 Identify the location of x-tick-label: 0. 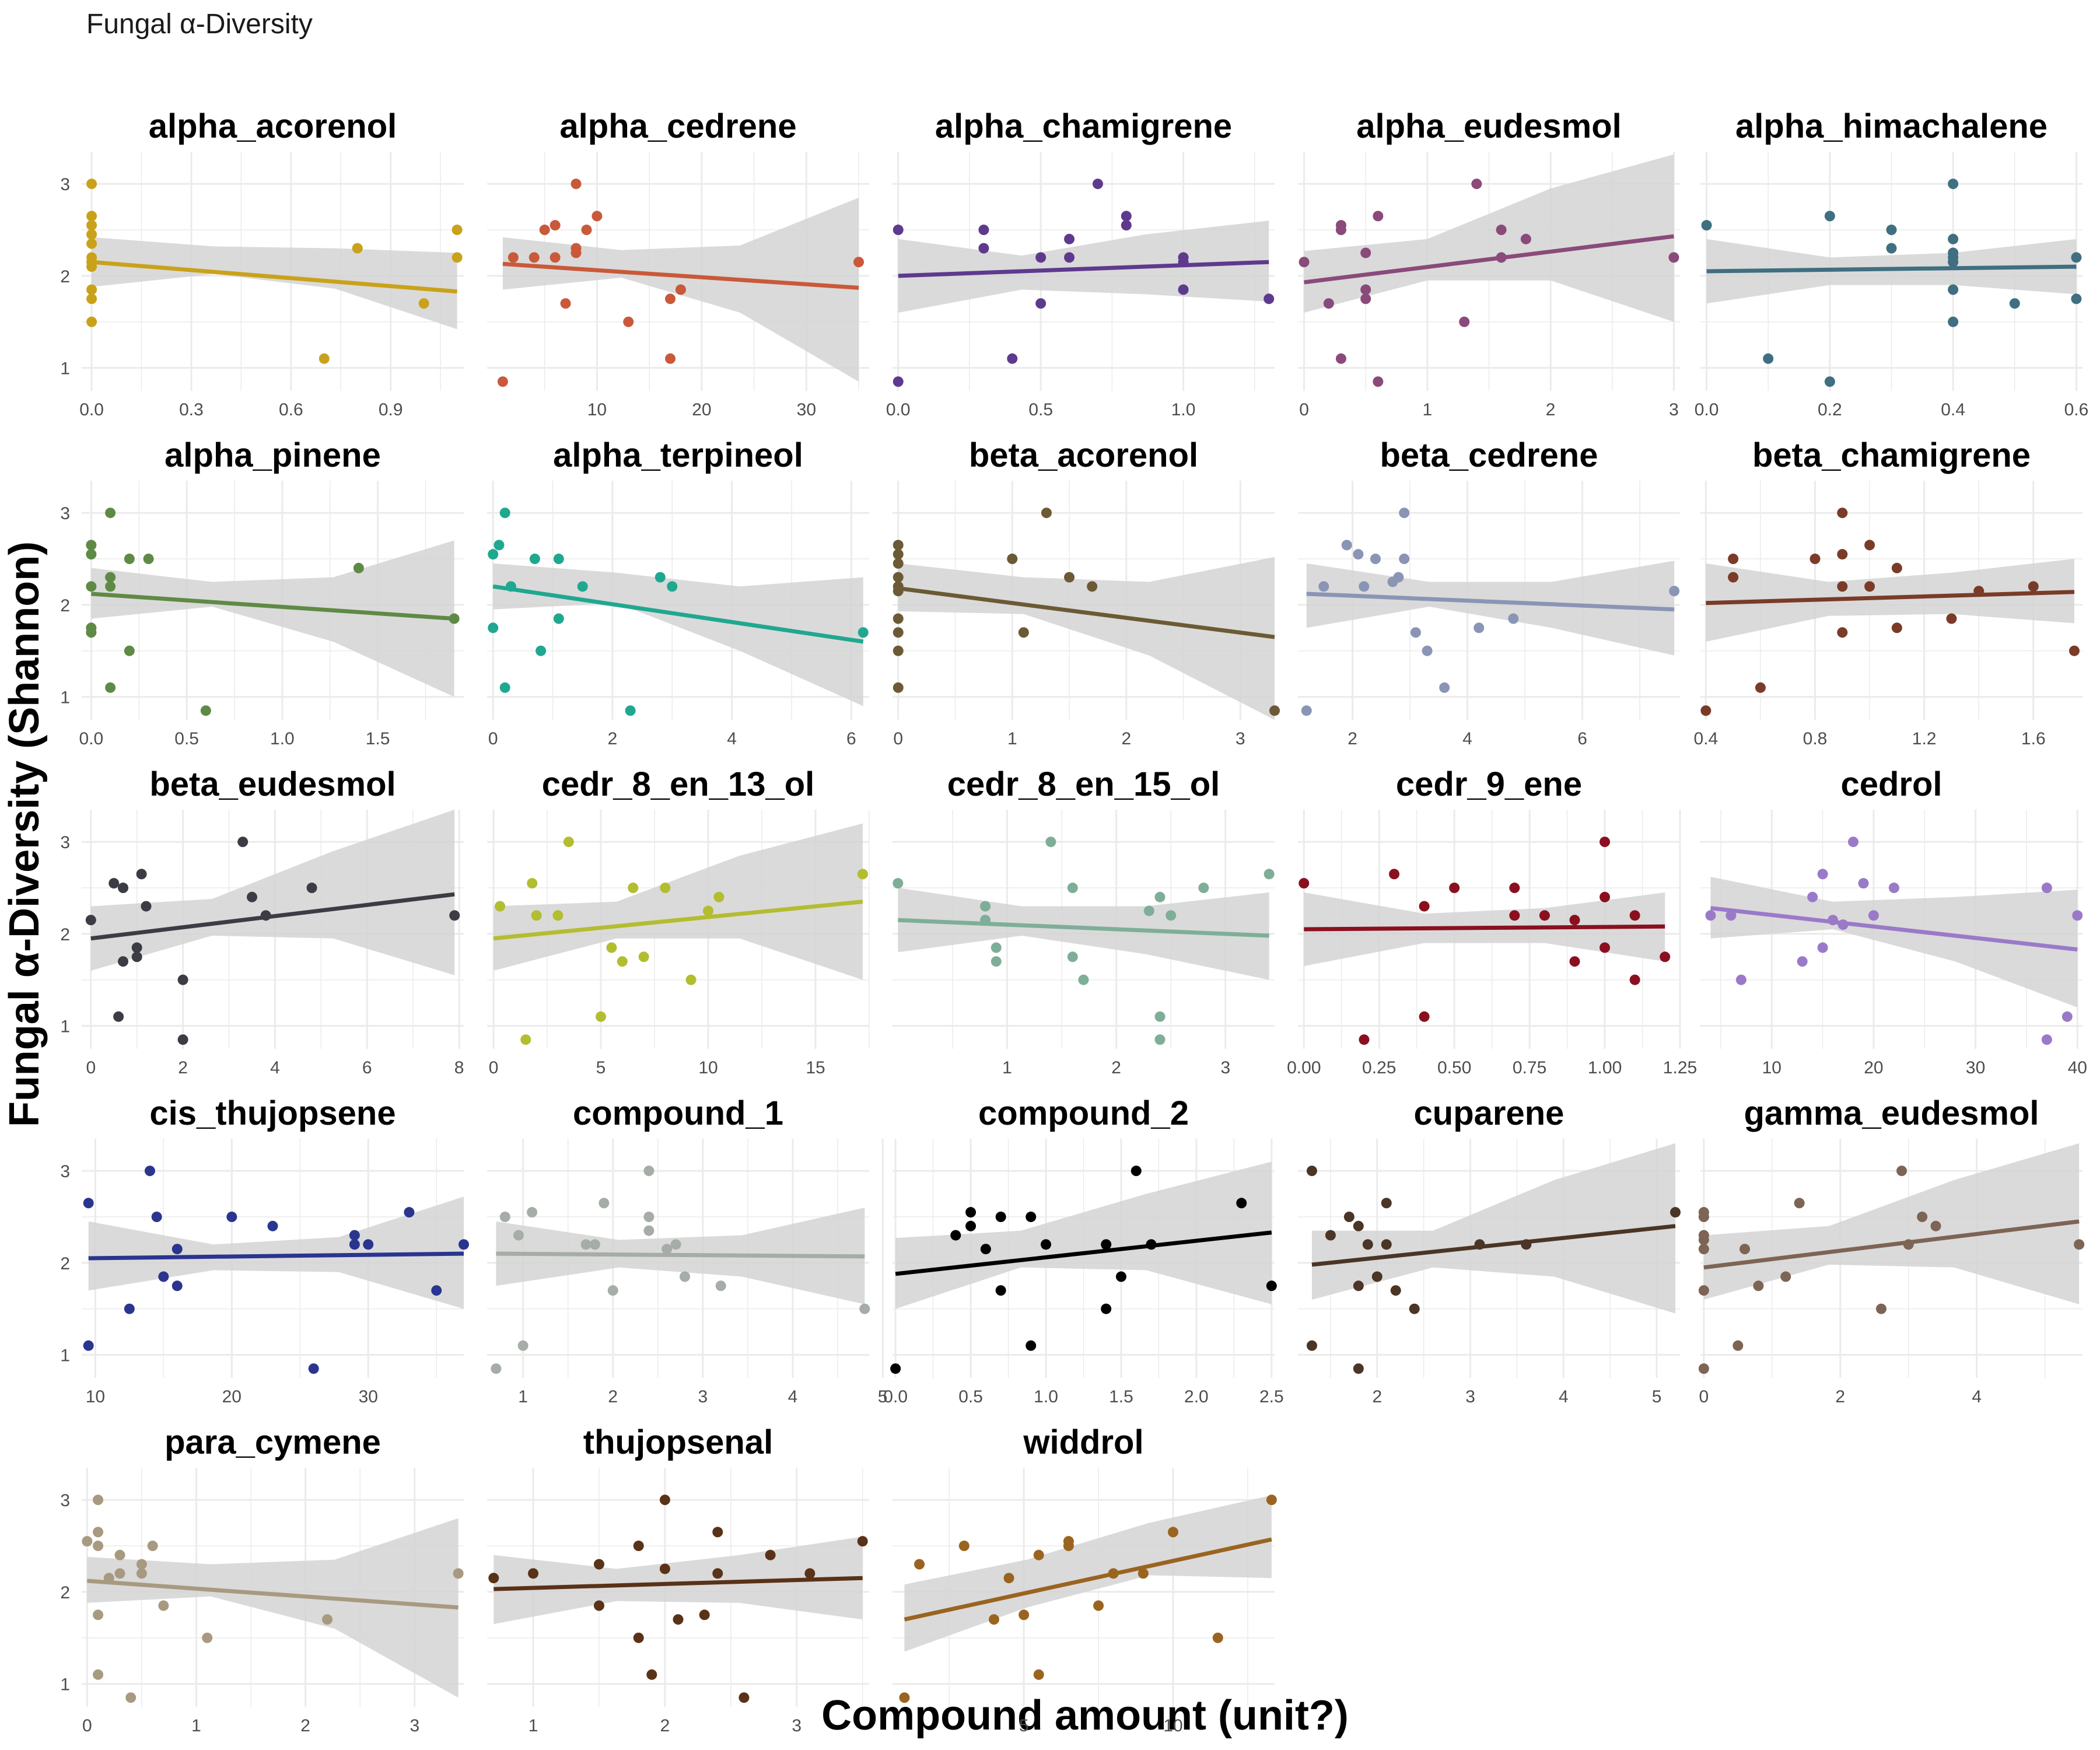
(494, 1067).